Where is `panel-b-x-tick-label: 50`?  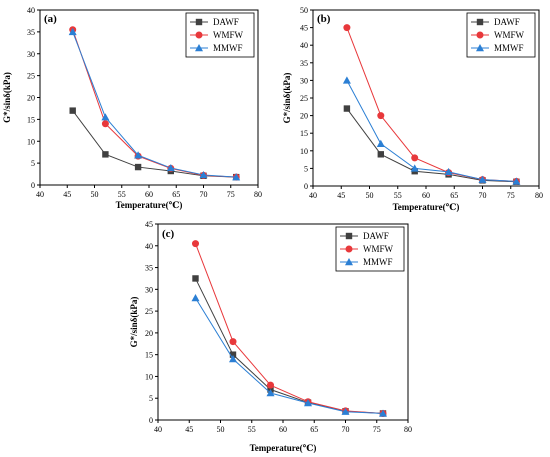 panel-b-x-tick-label: 50 is located at coordinates (370, 195).